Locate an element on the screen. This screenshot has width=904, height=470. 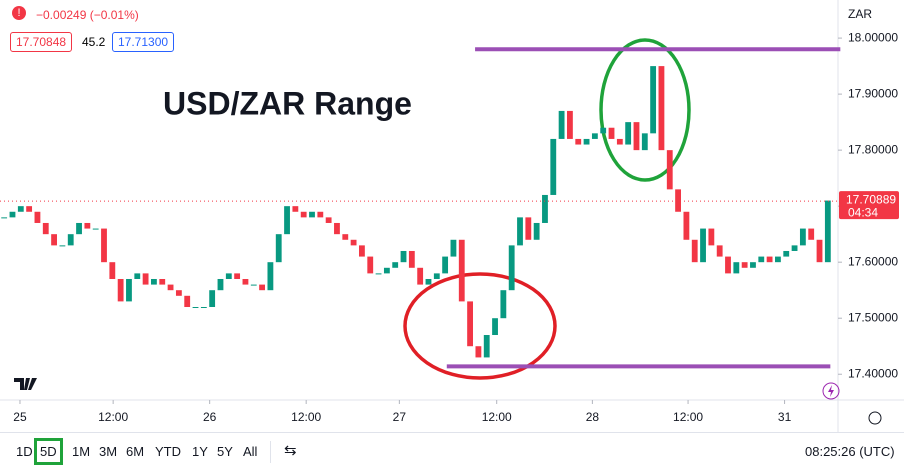
alert-icon is located at coordinates (831, 391).